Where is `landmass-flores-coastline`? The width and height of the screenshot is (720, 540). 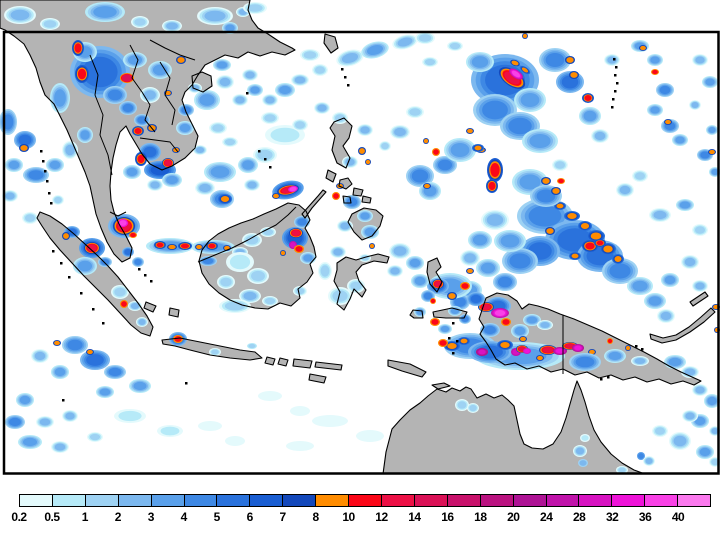 landmass-flores-coastline is located at coordinates (328, 366).